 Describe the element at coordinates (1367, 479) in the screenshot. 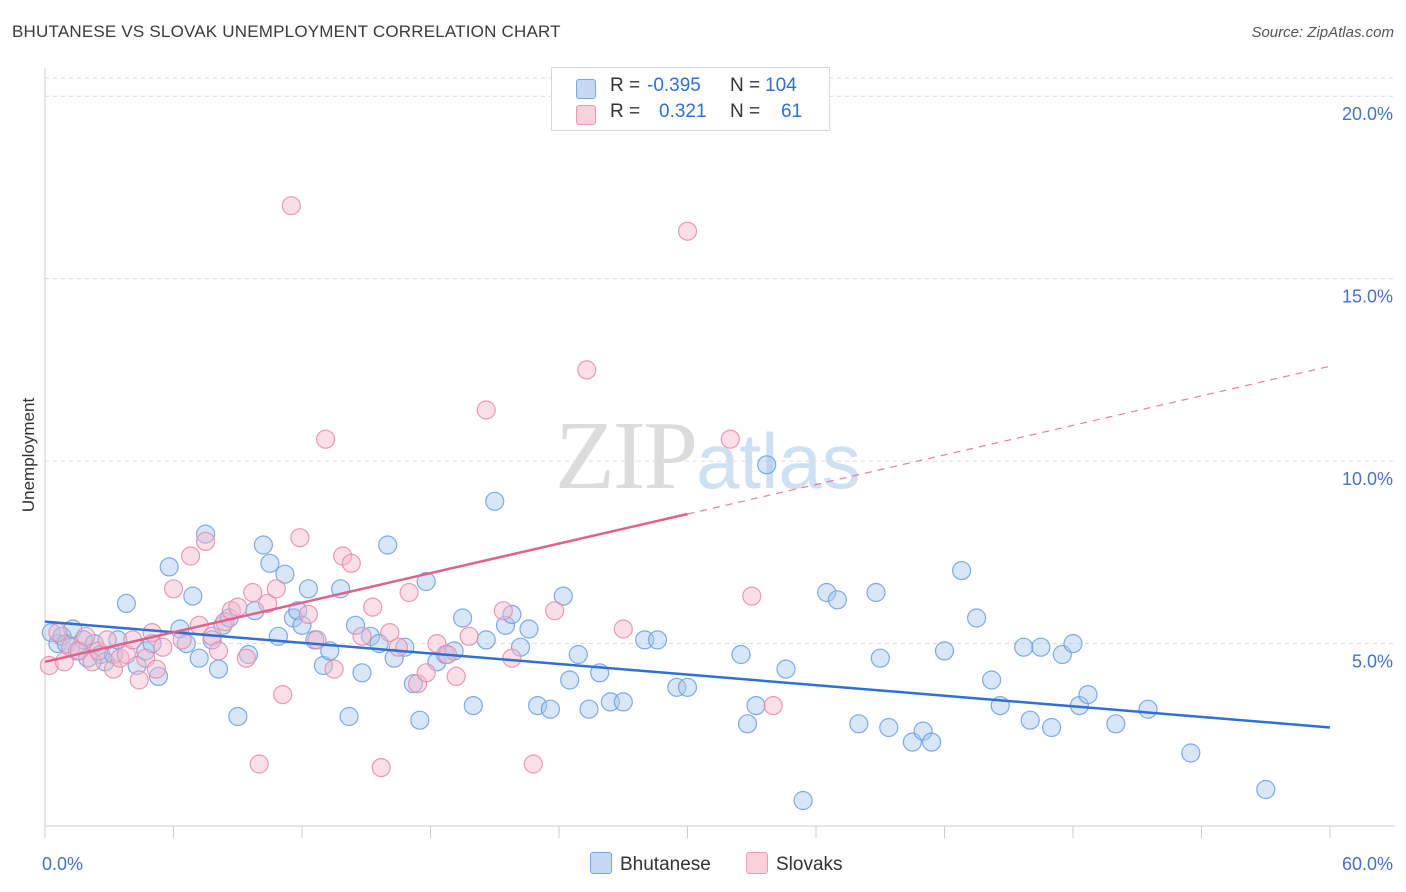

I see `y-tick-label: 10.0%` at that location.